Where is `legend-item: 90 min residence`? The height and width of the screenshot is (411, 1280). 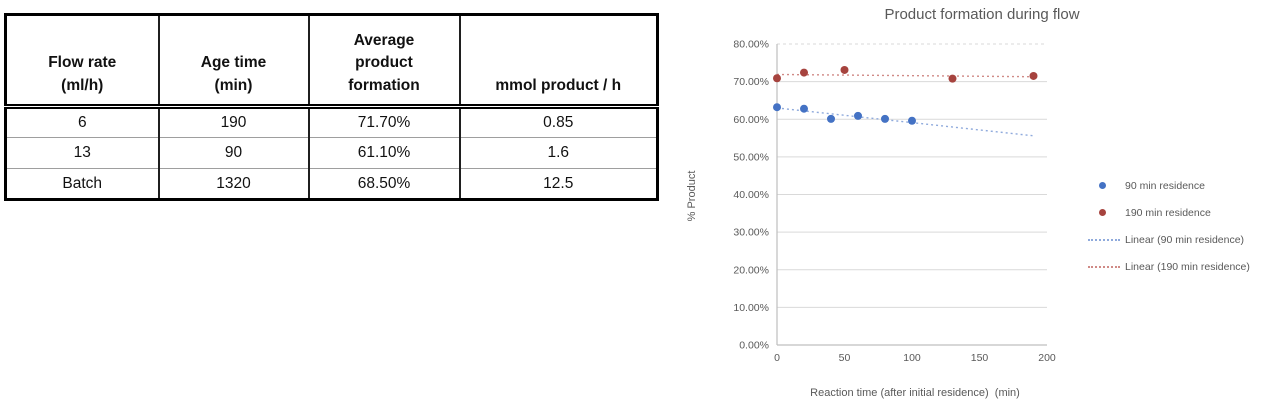 legend-item: 90 min residence is located at coordinates (1184, 185).